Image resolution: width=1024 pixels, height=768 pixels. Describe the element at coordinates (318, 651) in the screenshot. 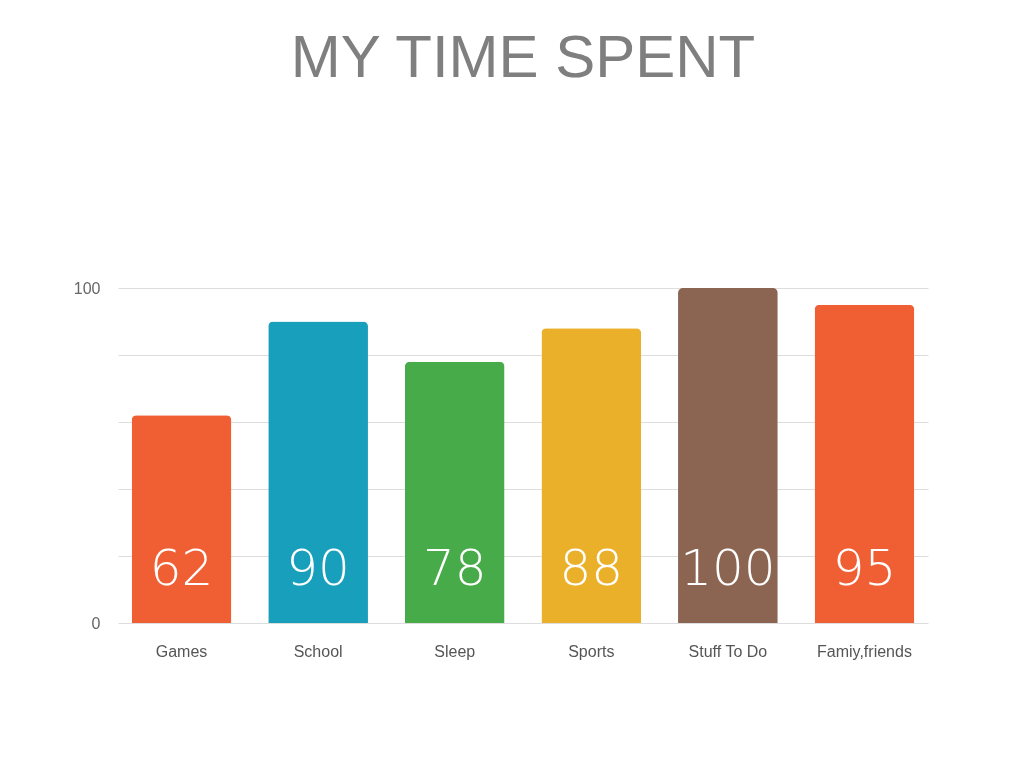

I see `x-tick-label: School` at that location.